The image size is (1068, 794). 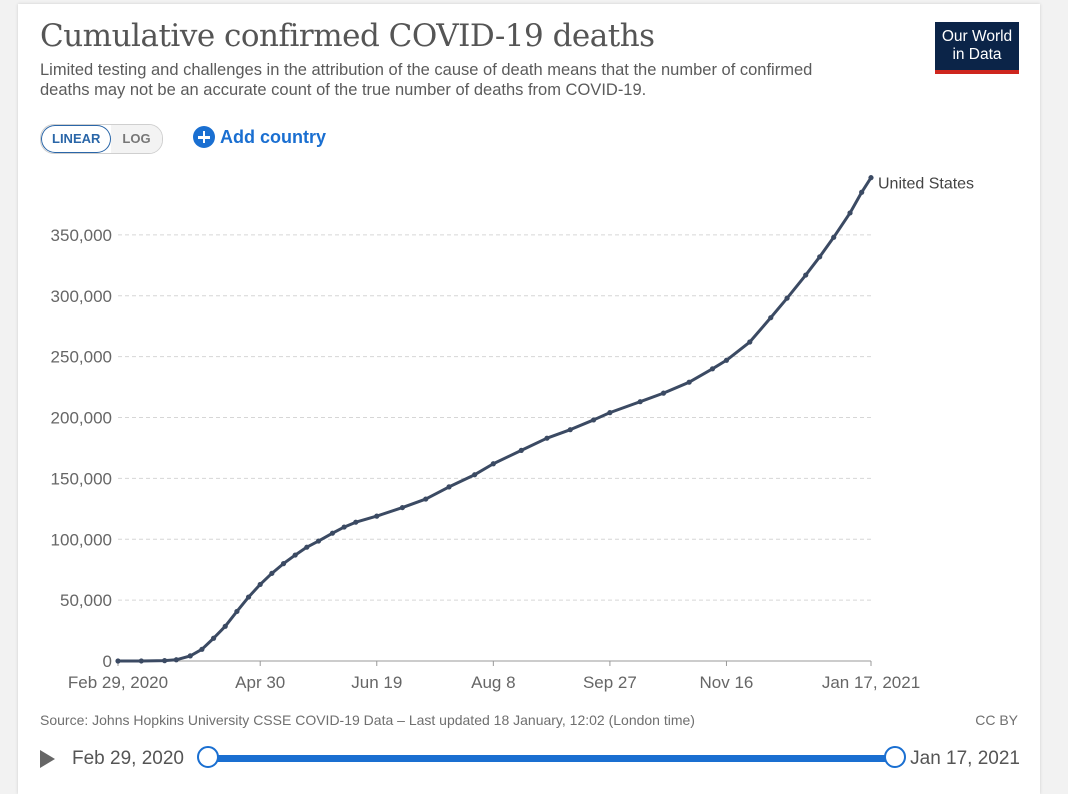 I want to click on series-label: United States, so click(x=926, y=184).